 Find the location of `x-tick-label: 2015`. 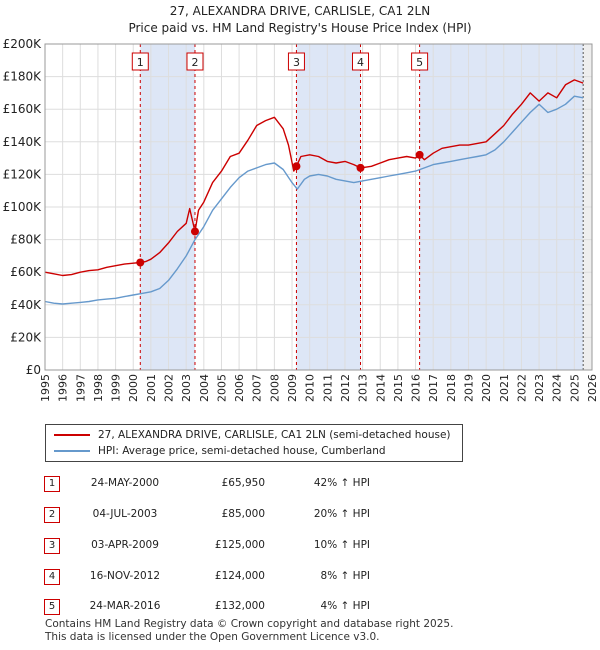

x-tick-label: 2015 is located at coordinates (398, 388).